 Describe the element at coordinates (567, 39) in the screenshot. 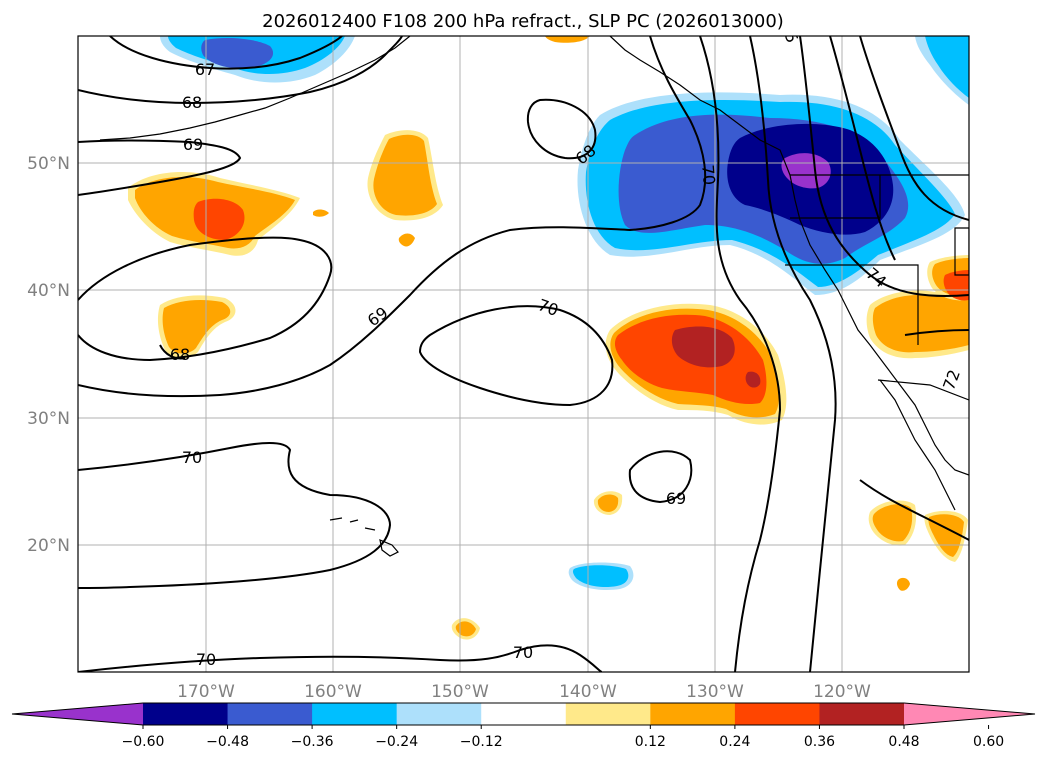

I see `positive-anomaly-small6` at that location.